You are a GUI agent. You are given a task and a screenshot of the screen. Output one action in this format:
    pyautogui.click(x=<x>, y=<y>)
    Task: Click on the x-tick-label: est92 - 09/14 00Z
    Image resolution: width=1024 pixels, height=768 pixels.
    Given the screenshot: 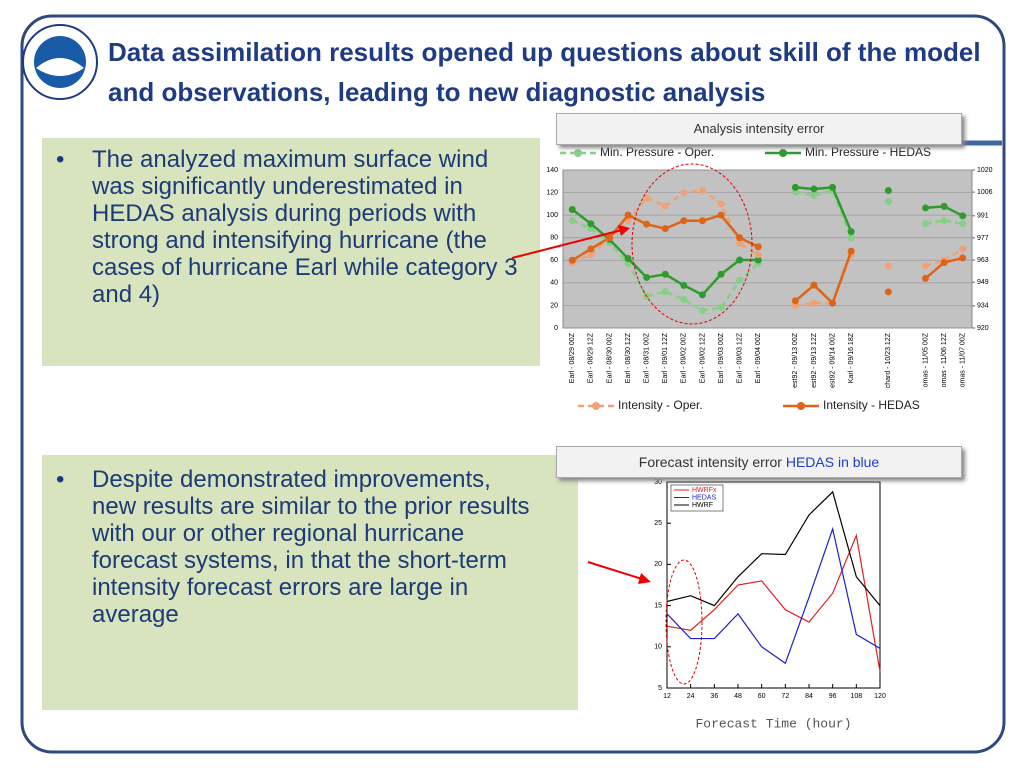 What is the action you would take?
    pyautogui.click(x=832, y=360)
    